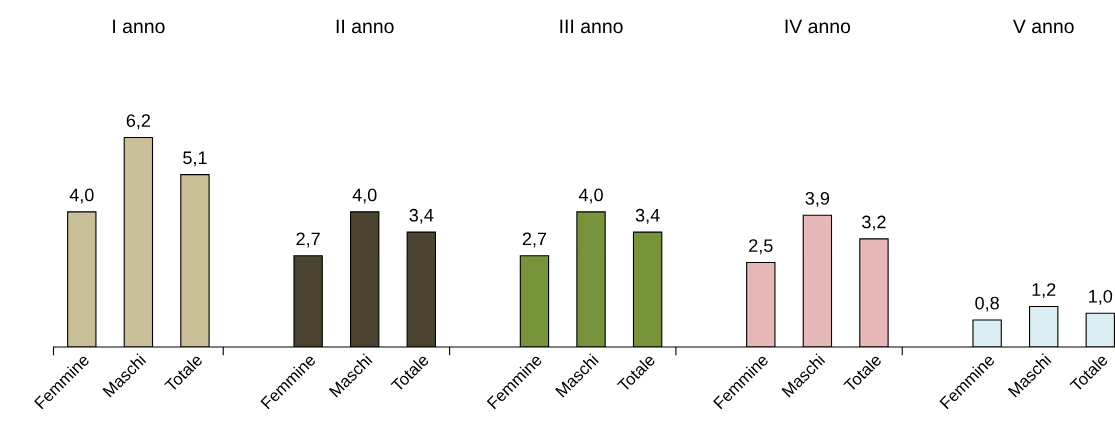  Describe the element at coordinates (1101, 297) in the screenshot. I see `data-label: 1,0` at that location.